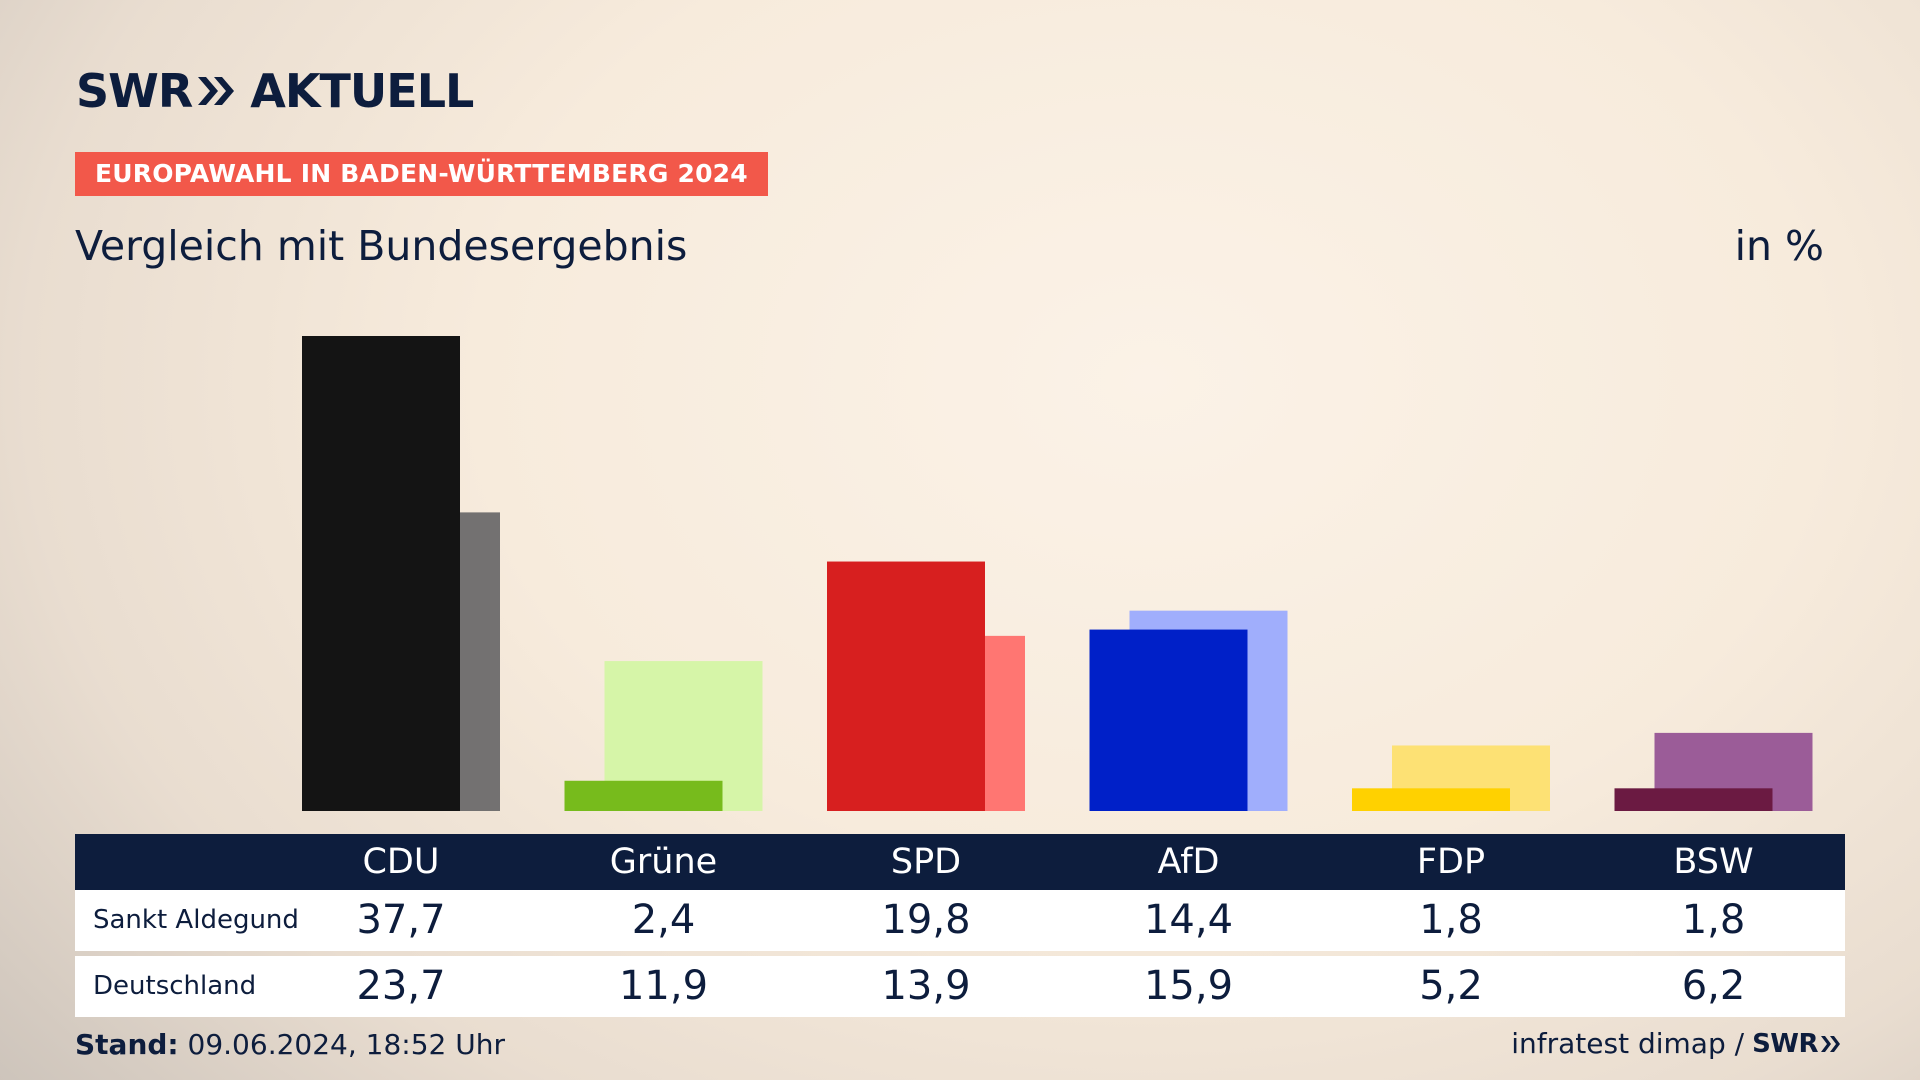 The height and width of the screenshot is (1080, 1920). Describe the element at coordinates (1168, 720) in the screenshot. I see `bar-local-afd` at that location.